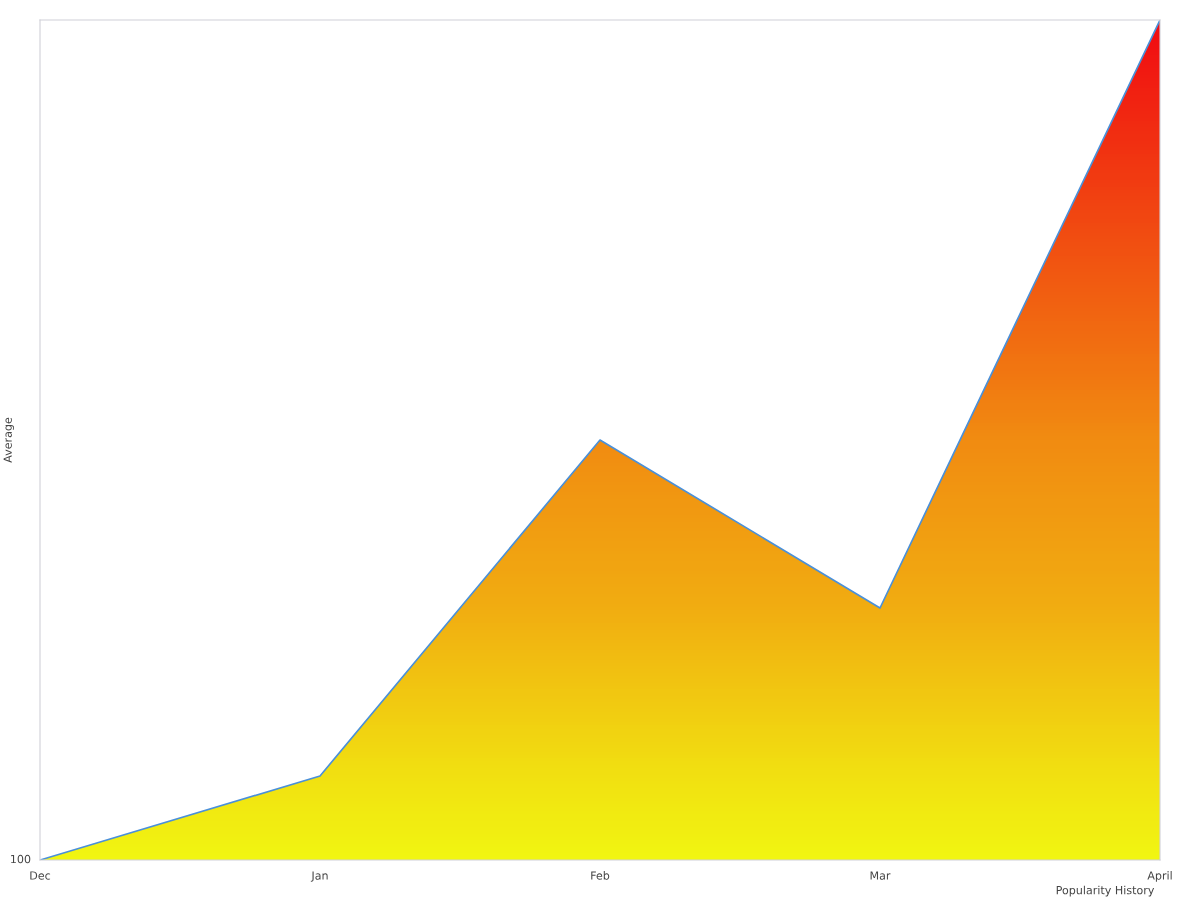 This screenshot has height=900, width=1200. Describe the element at coordinates (9, 440) in the screenshot. I see `y-axis-title: Average` at that location.